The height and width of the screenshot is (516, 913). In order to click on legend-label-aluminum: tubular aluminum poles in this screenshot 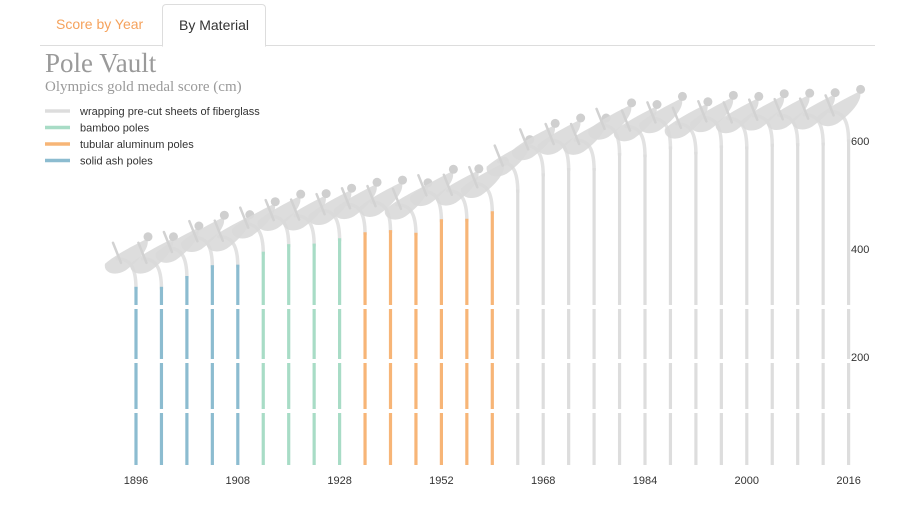, I will do `click(137, 145)`.